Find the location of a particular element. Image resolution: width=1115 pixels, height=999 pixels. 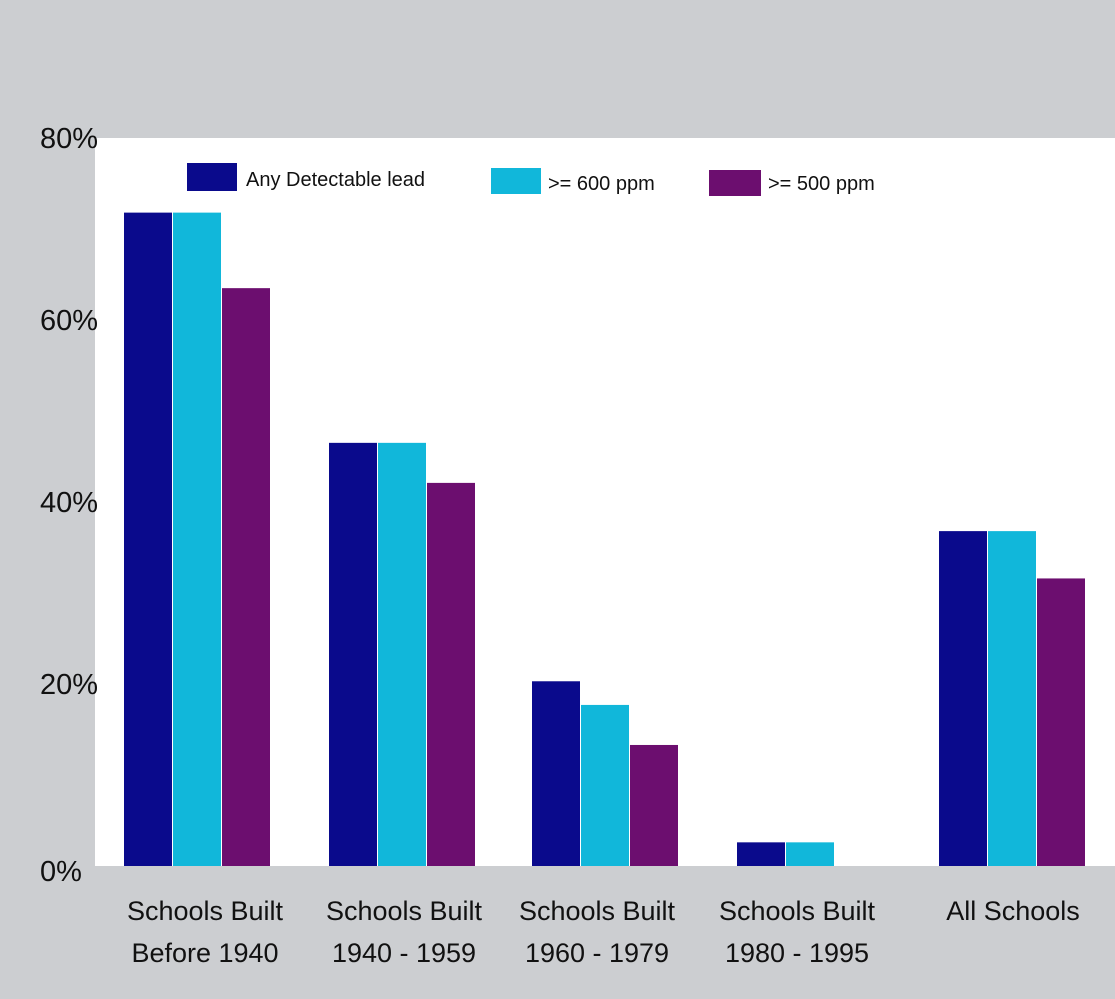

y-tick-label: 20% is located at coordinates (69, 685).